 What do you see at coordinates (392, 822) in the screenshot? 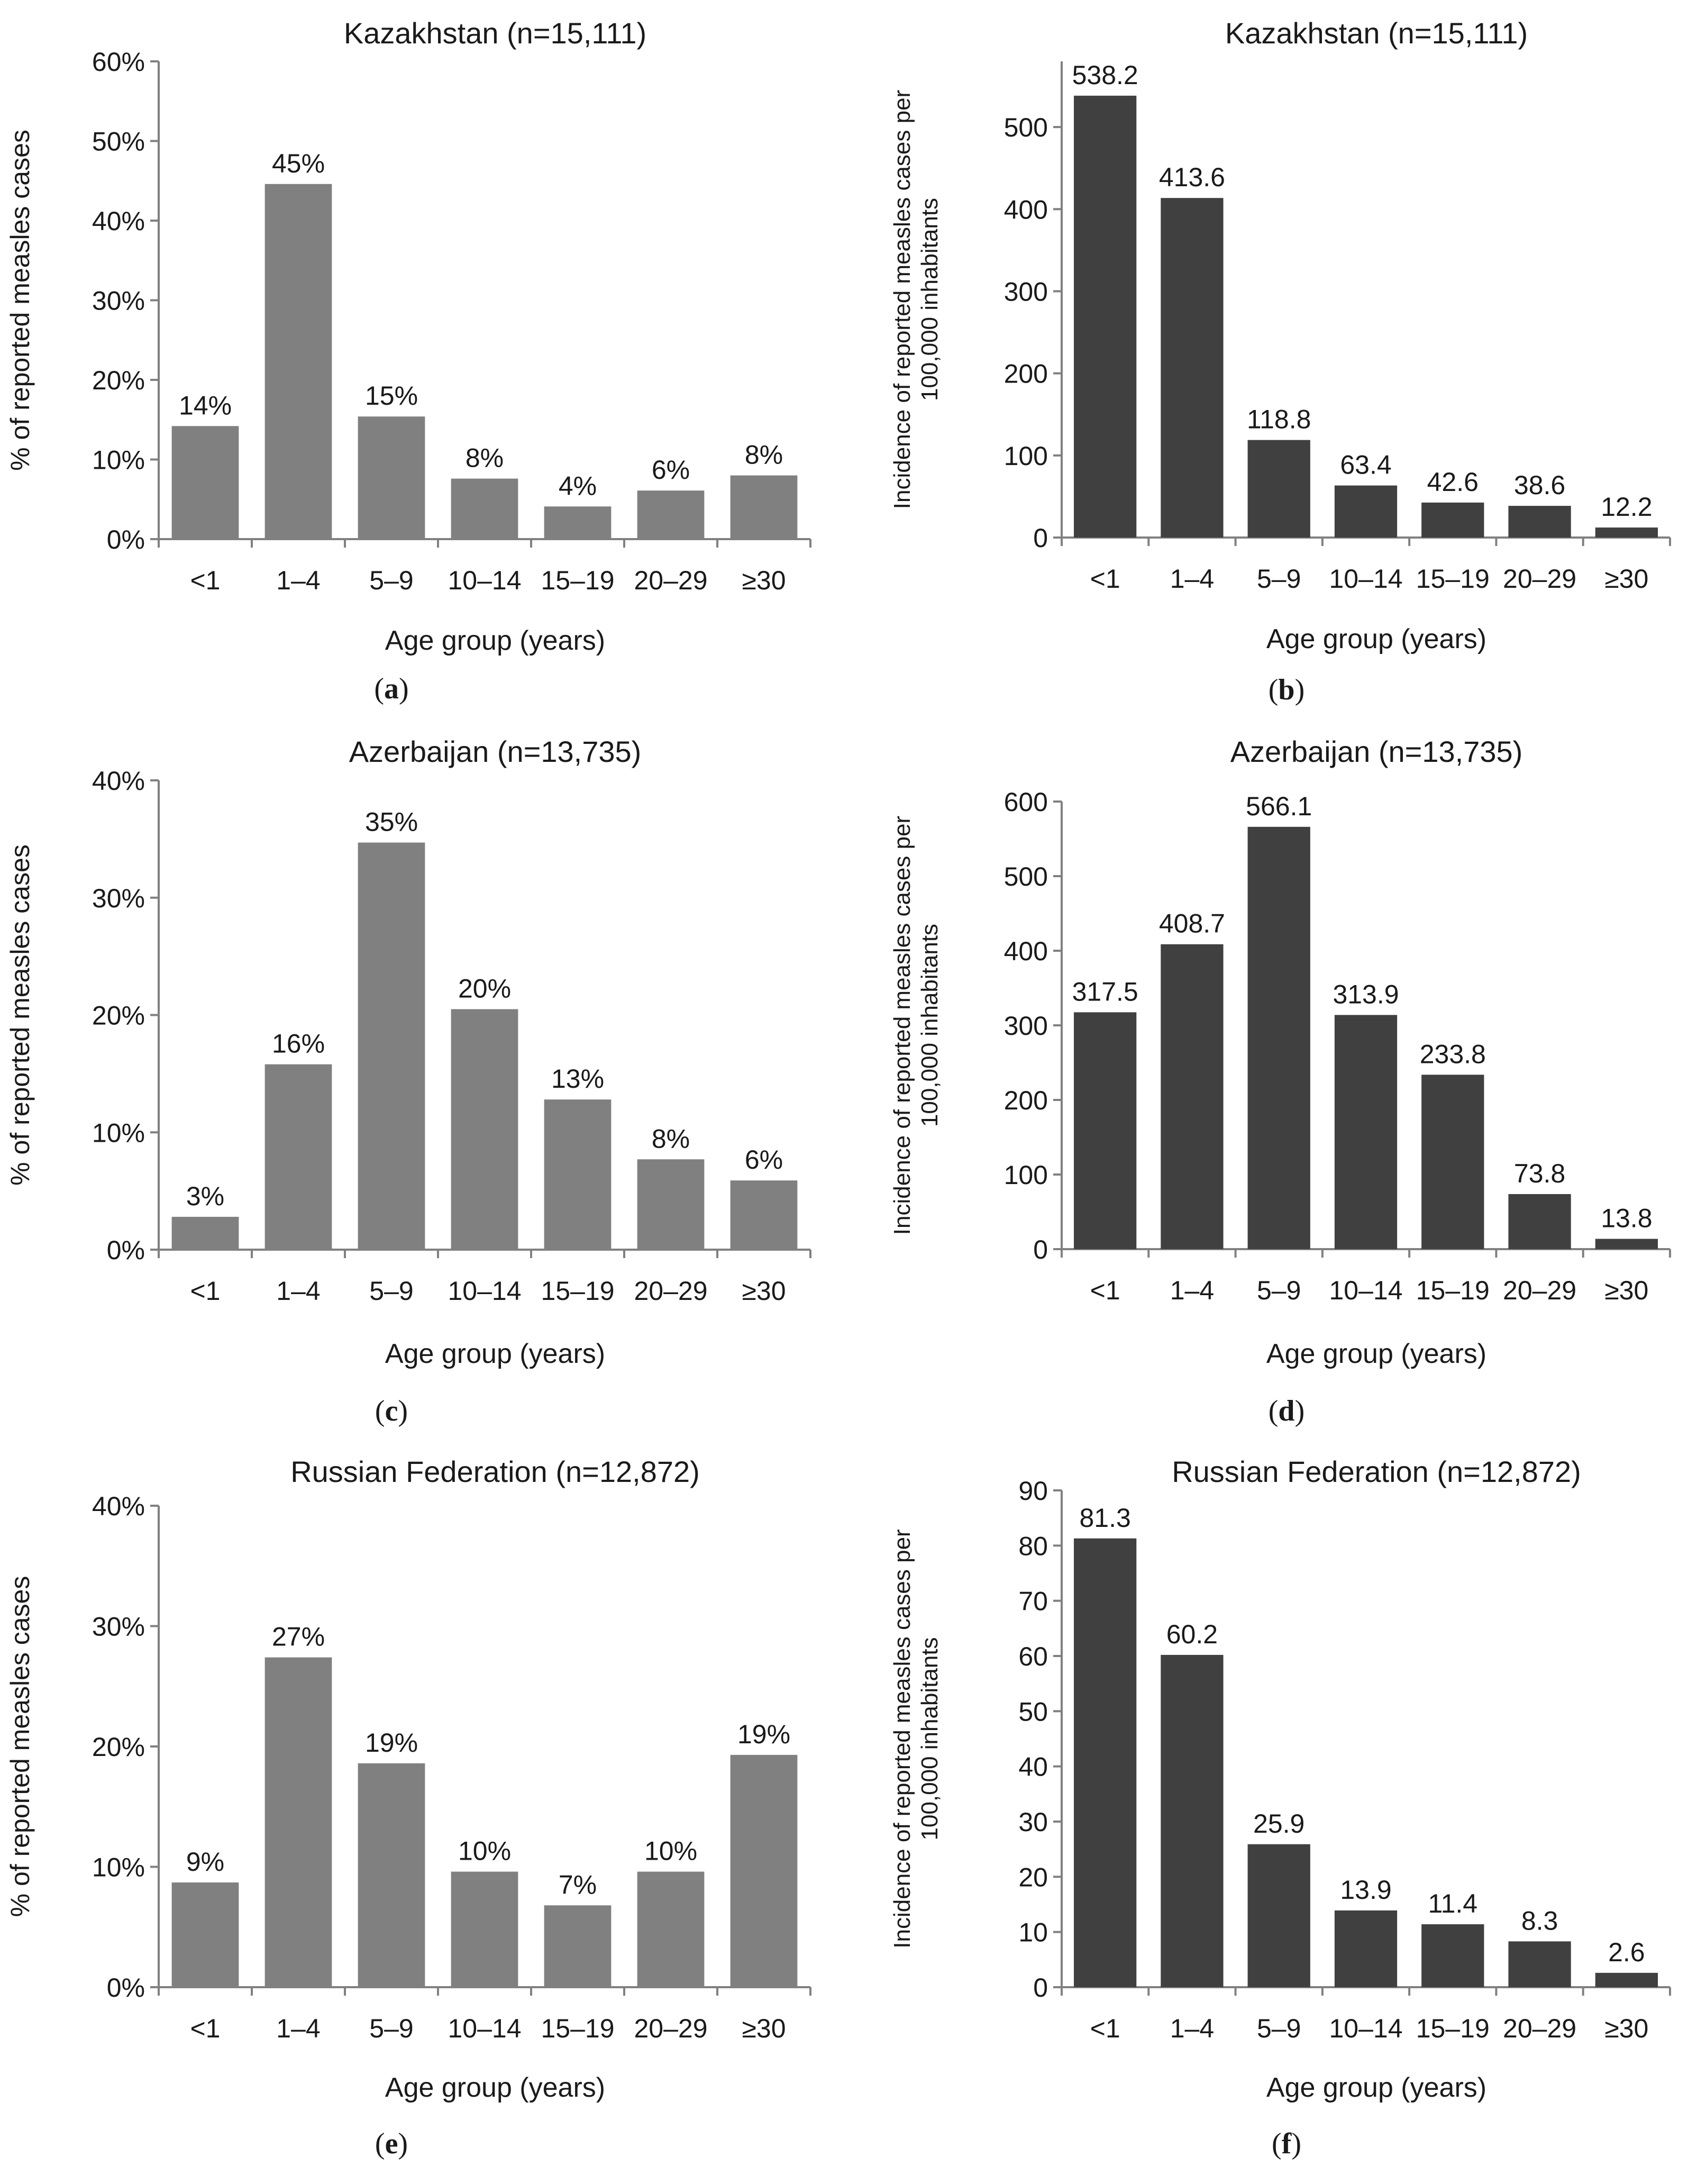
I see `data-label: 35%` at bounding box center [392, 822].